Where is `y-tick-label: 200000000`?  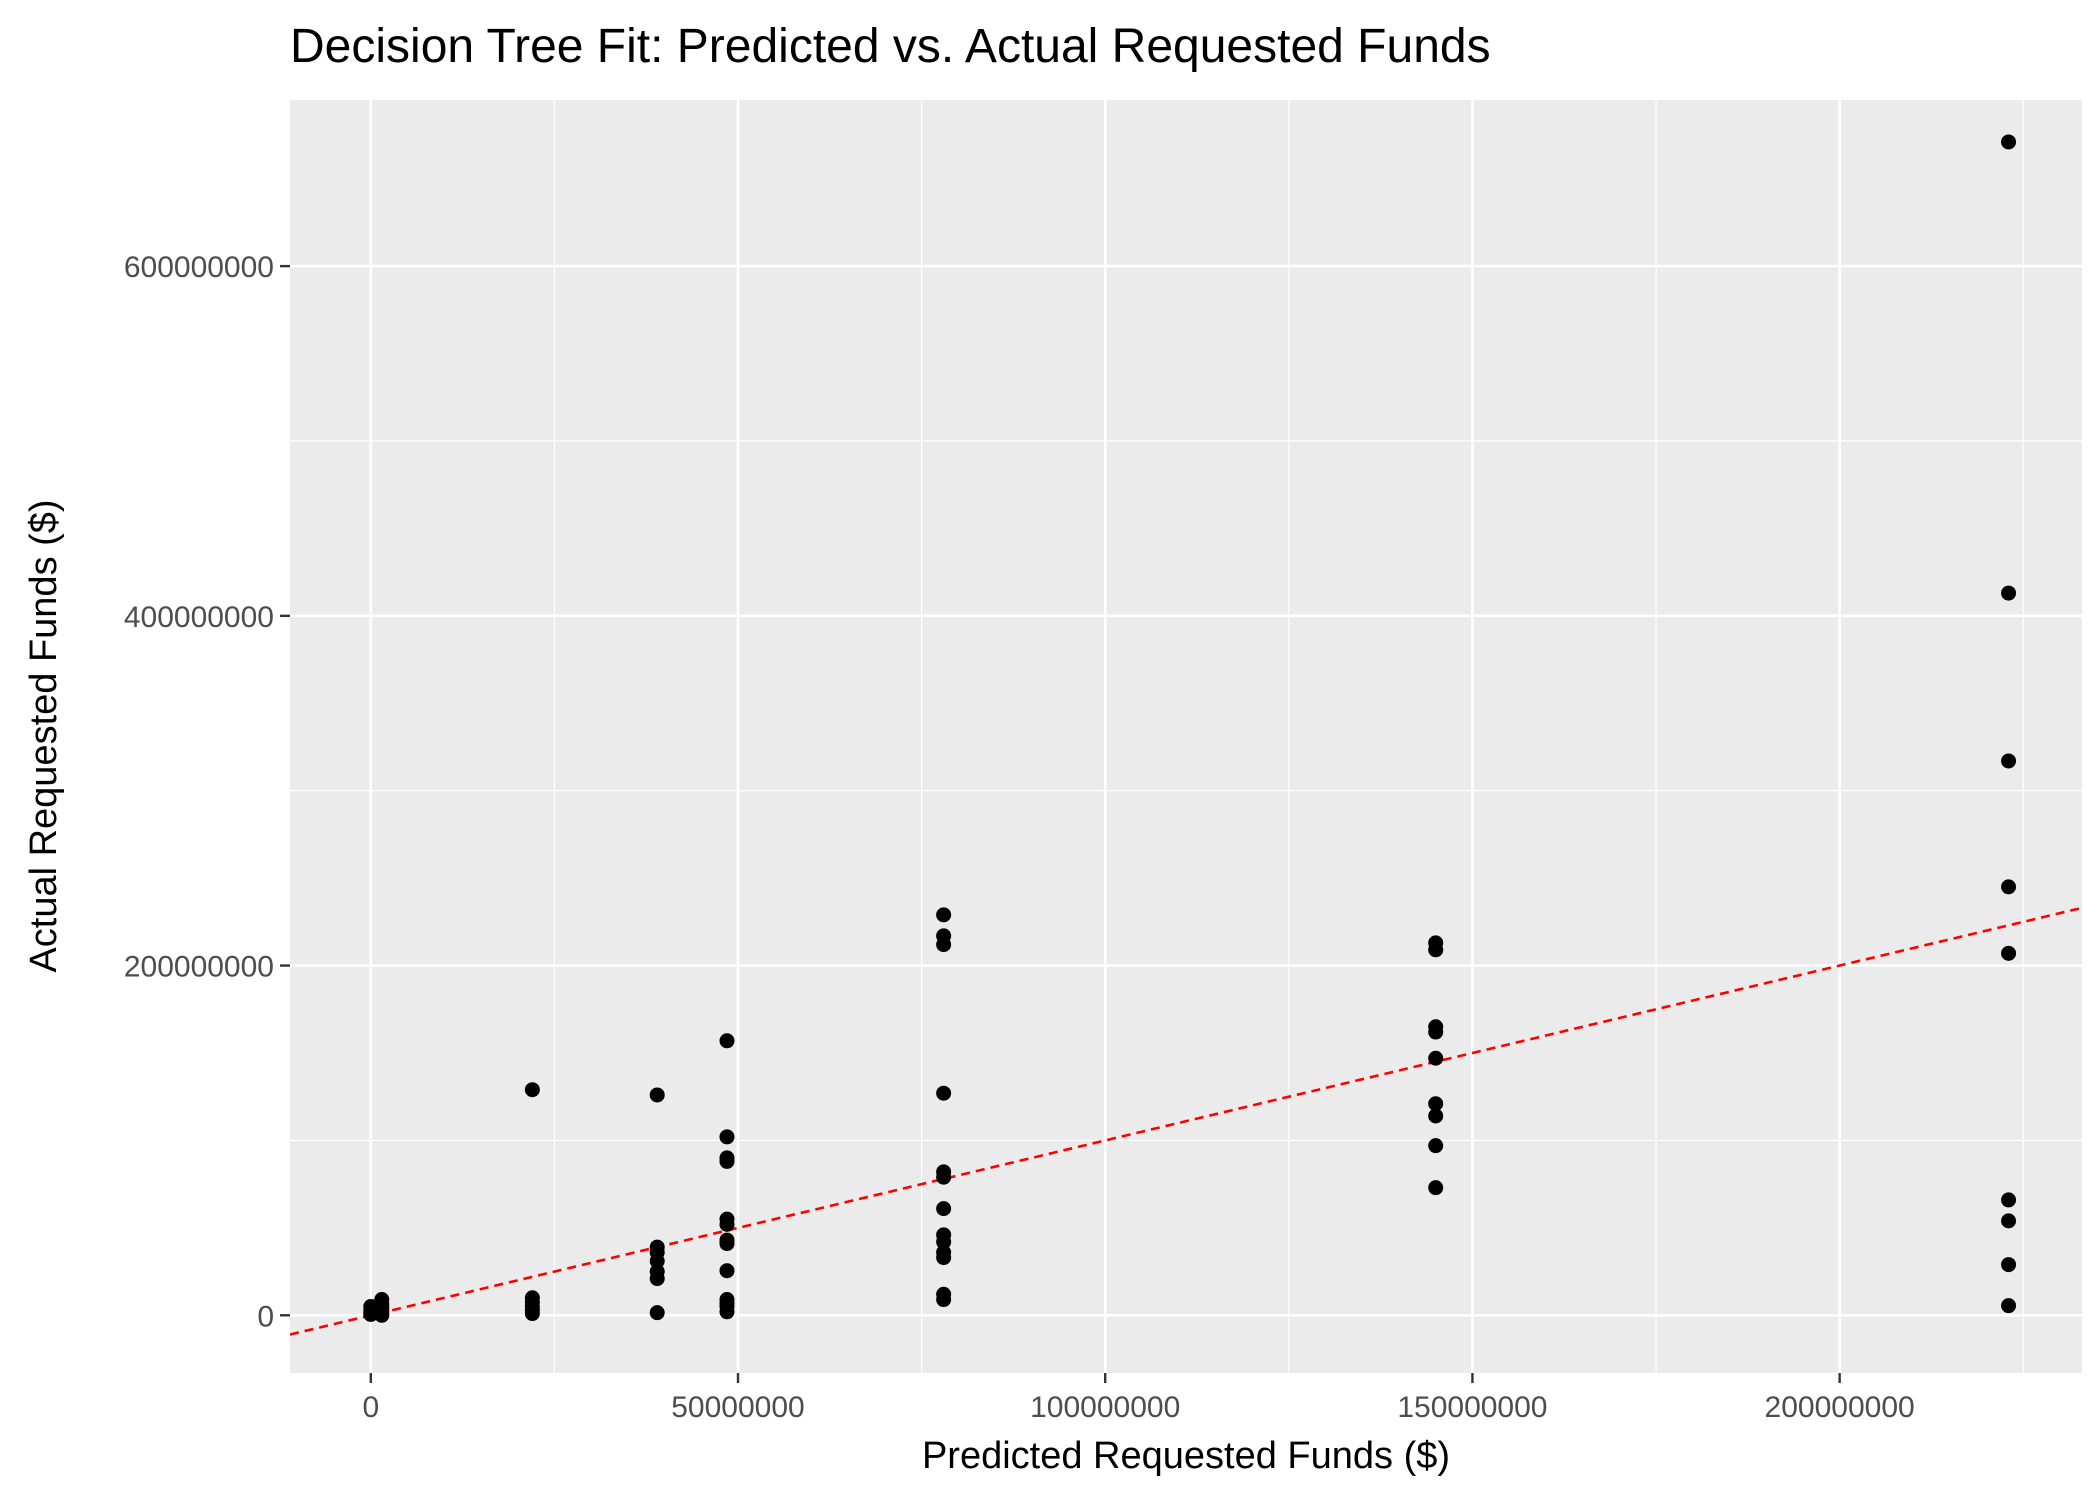 y-tick-label: 200000000 is located at coordinates (199, 967).